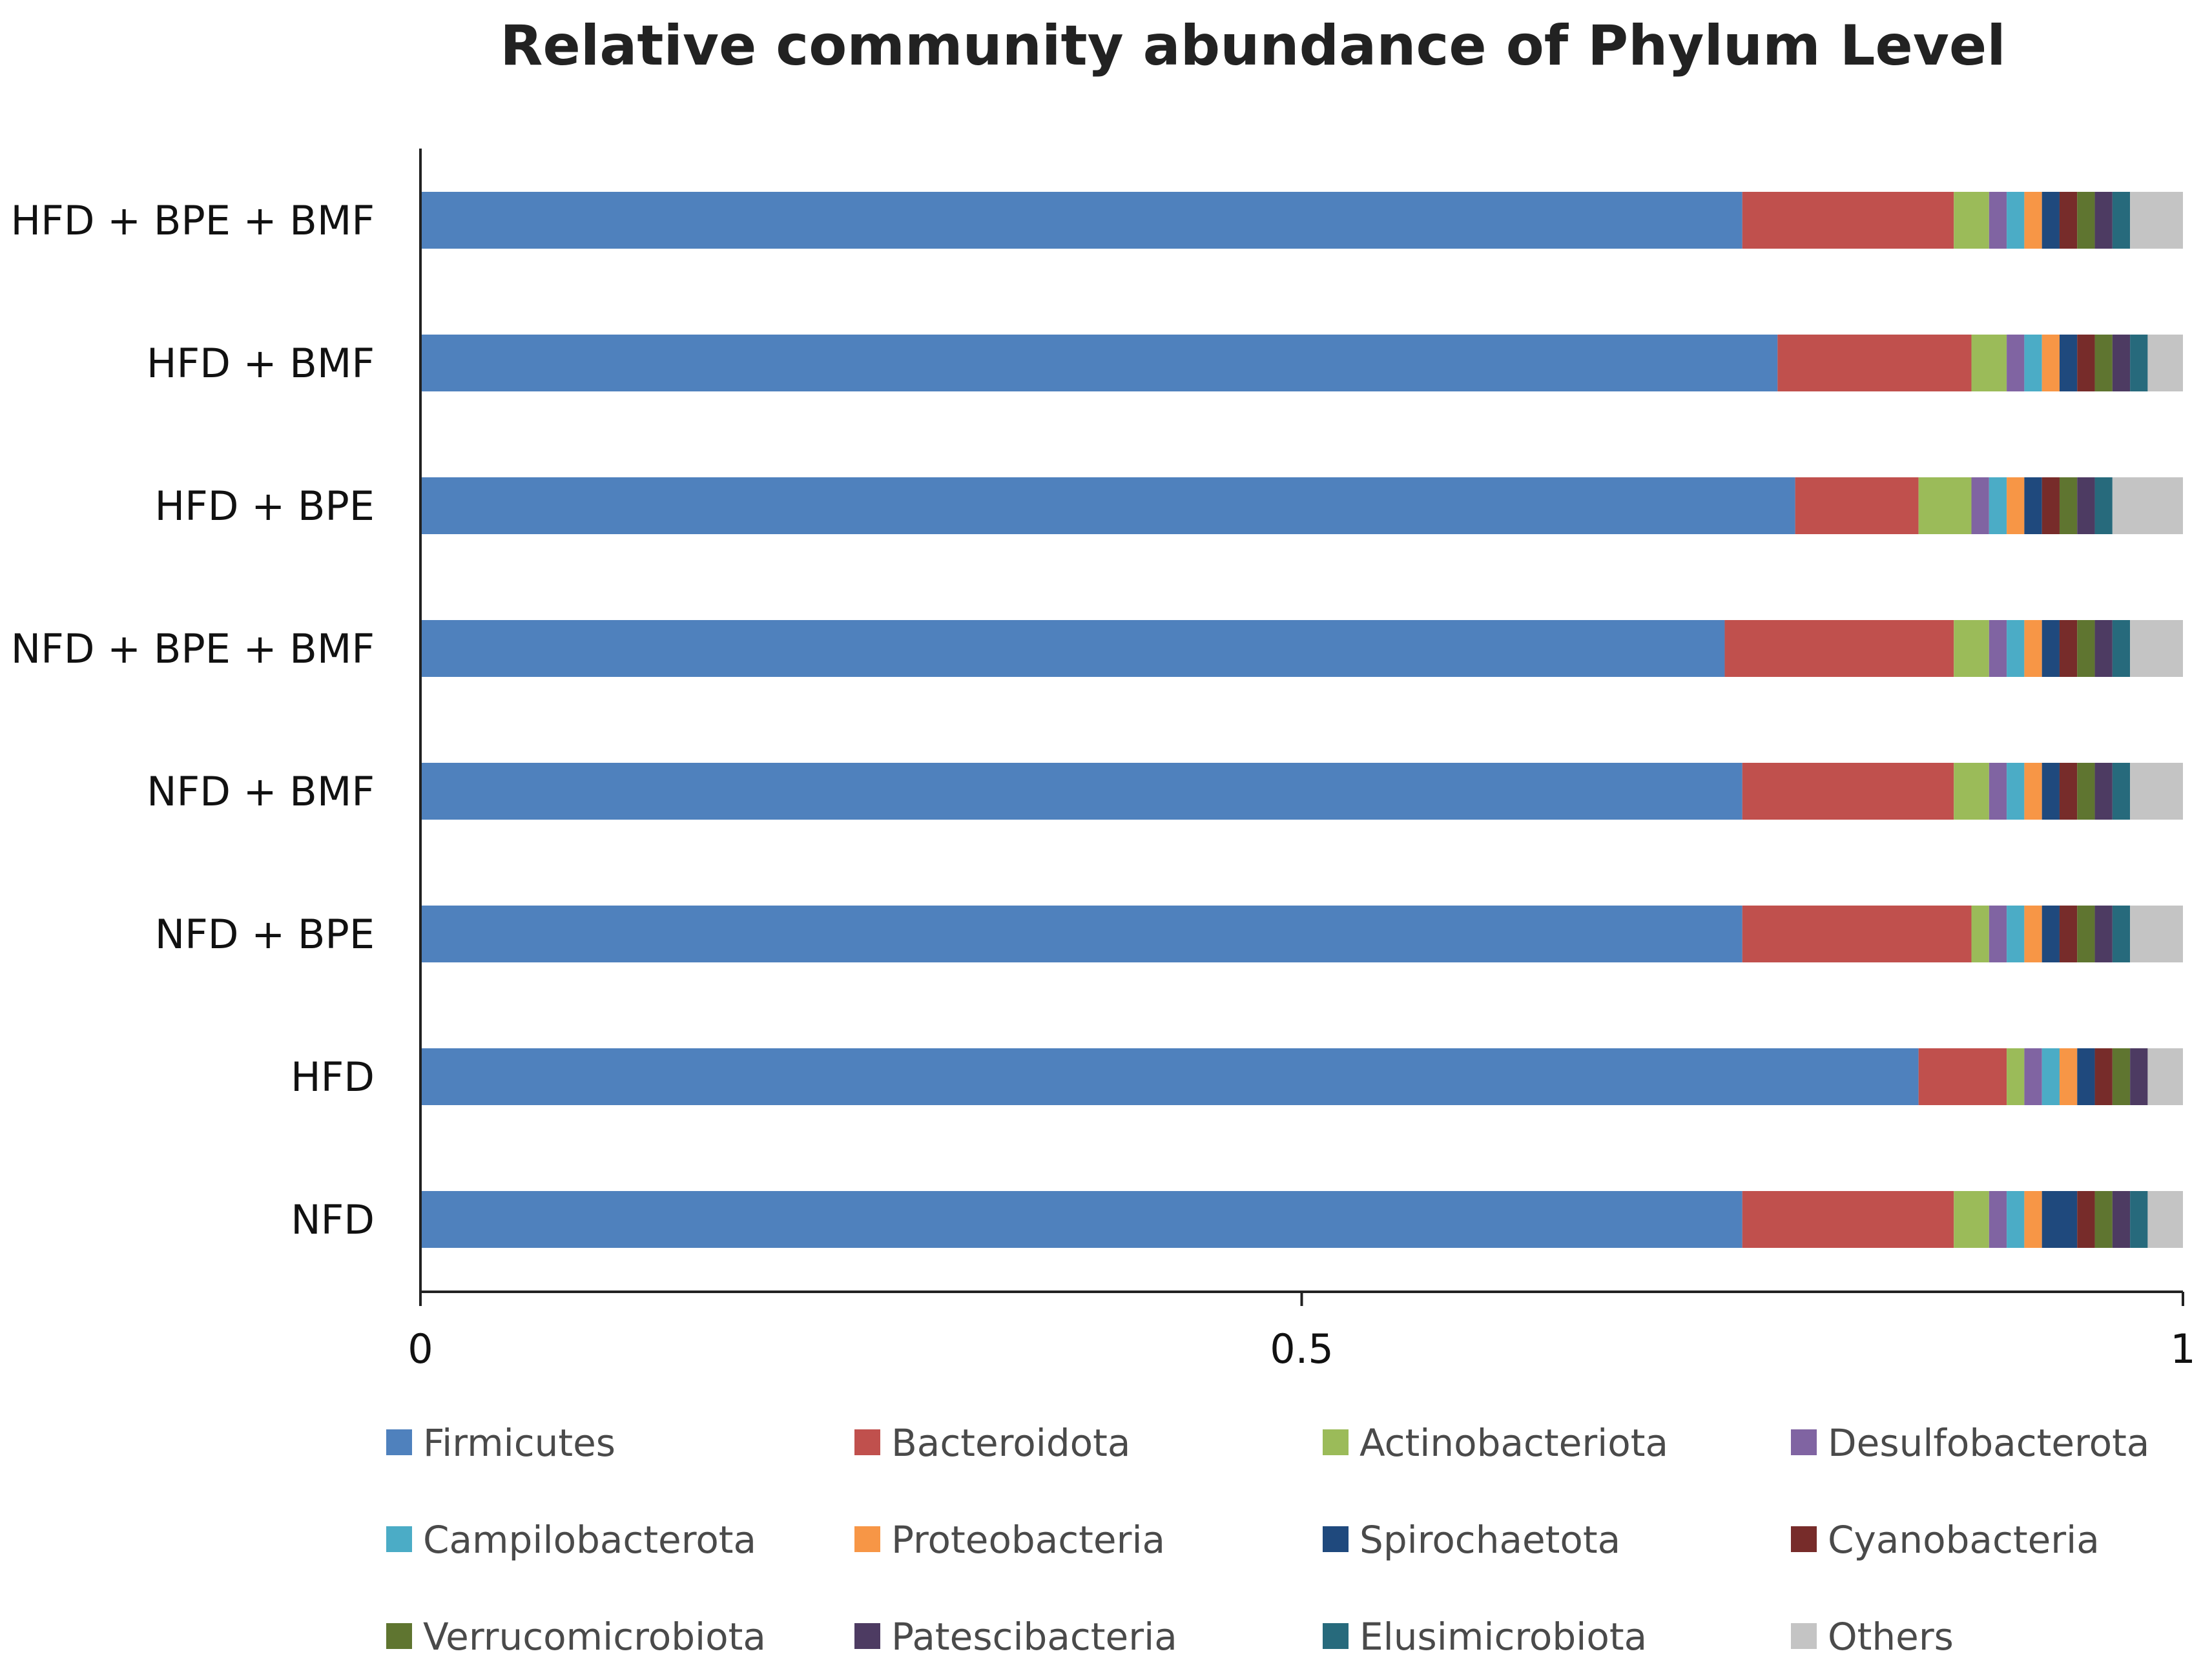 The width and height of the screenshot is (2212, 1669). Describe the element at coordinates (2016, 363) in the screenshot. I see `bar-segment-hfd-bmf-desulfobacterota` at that location.